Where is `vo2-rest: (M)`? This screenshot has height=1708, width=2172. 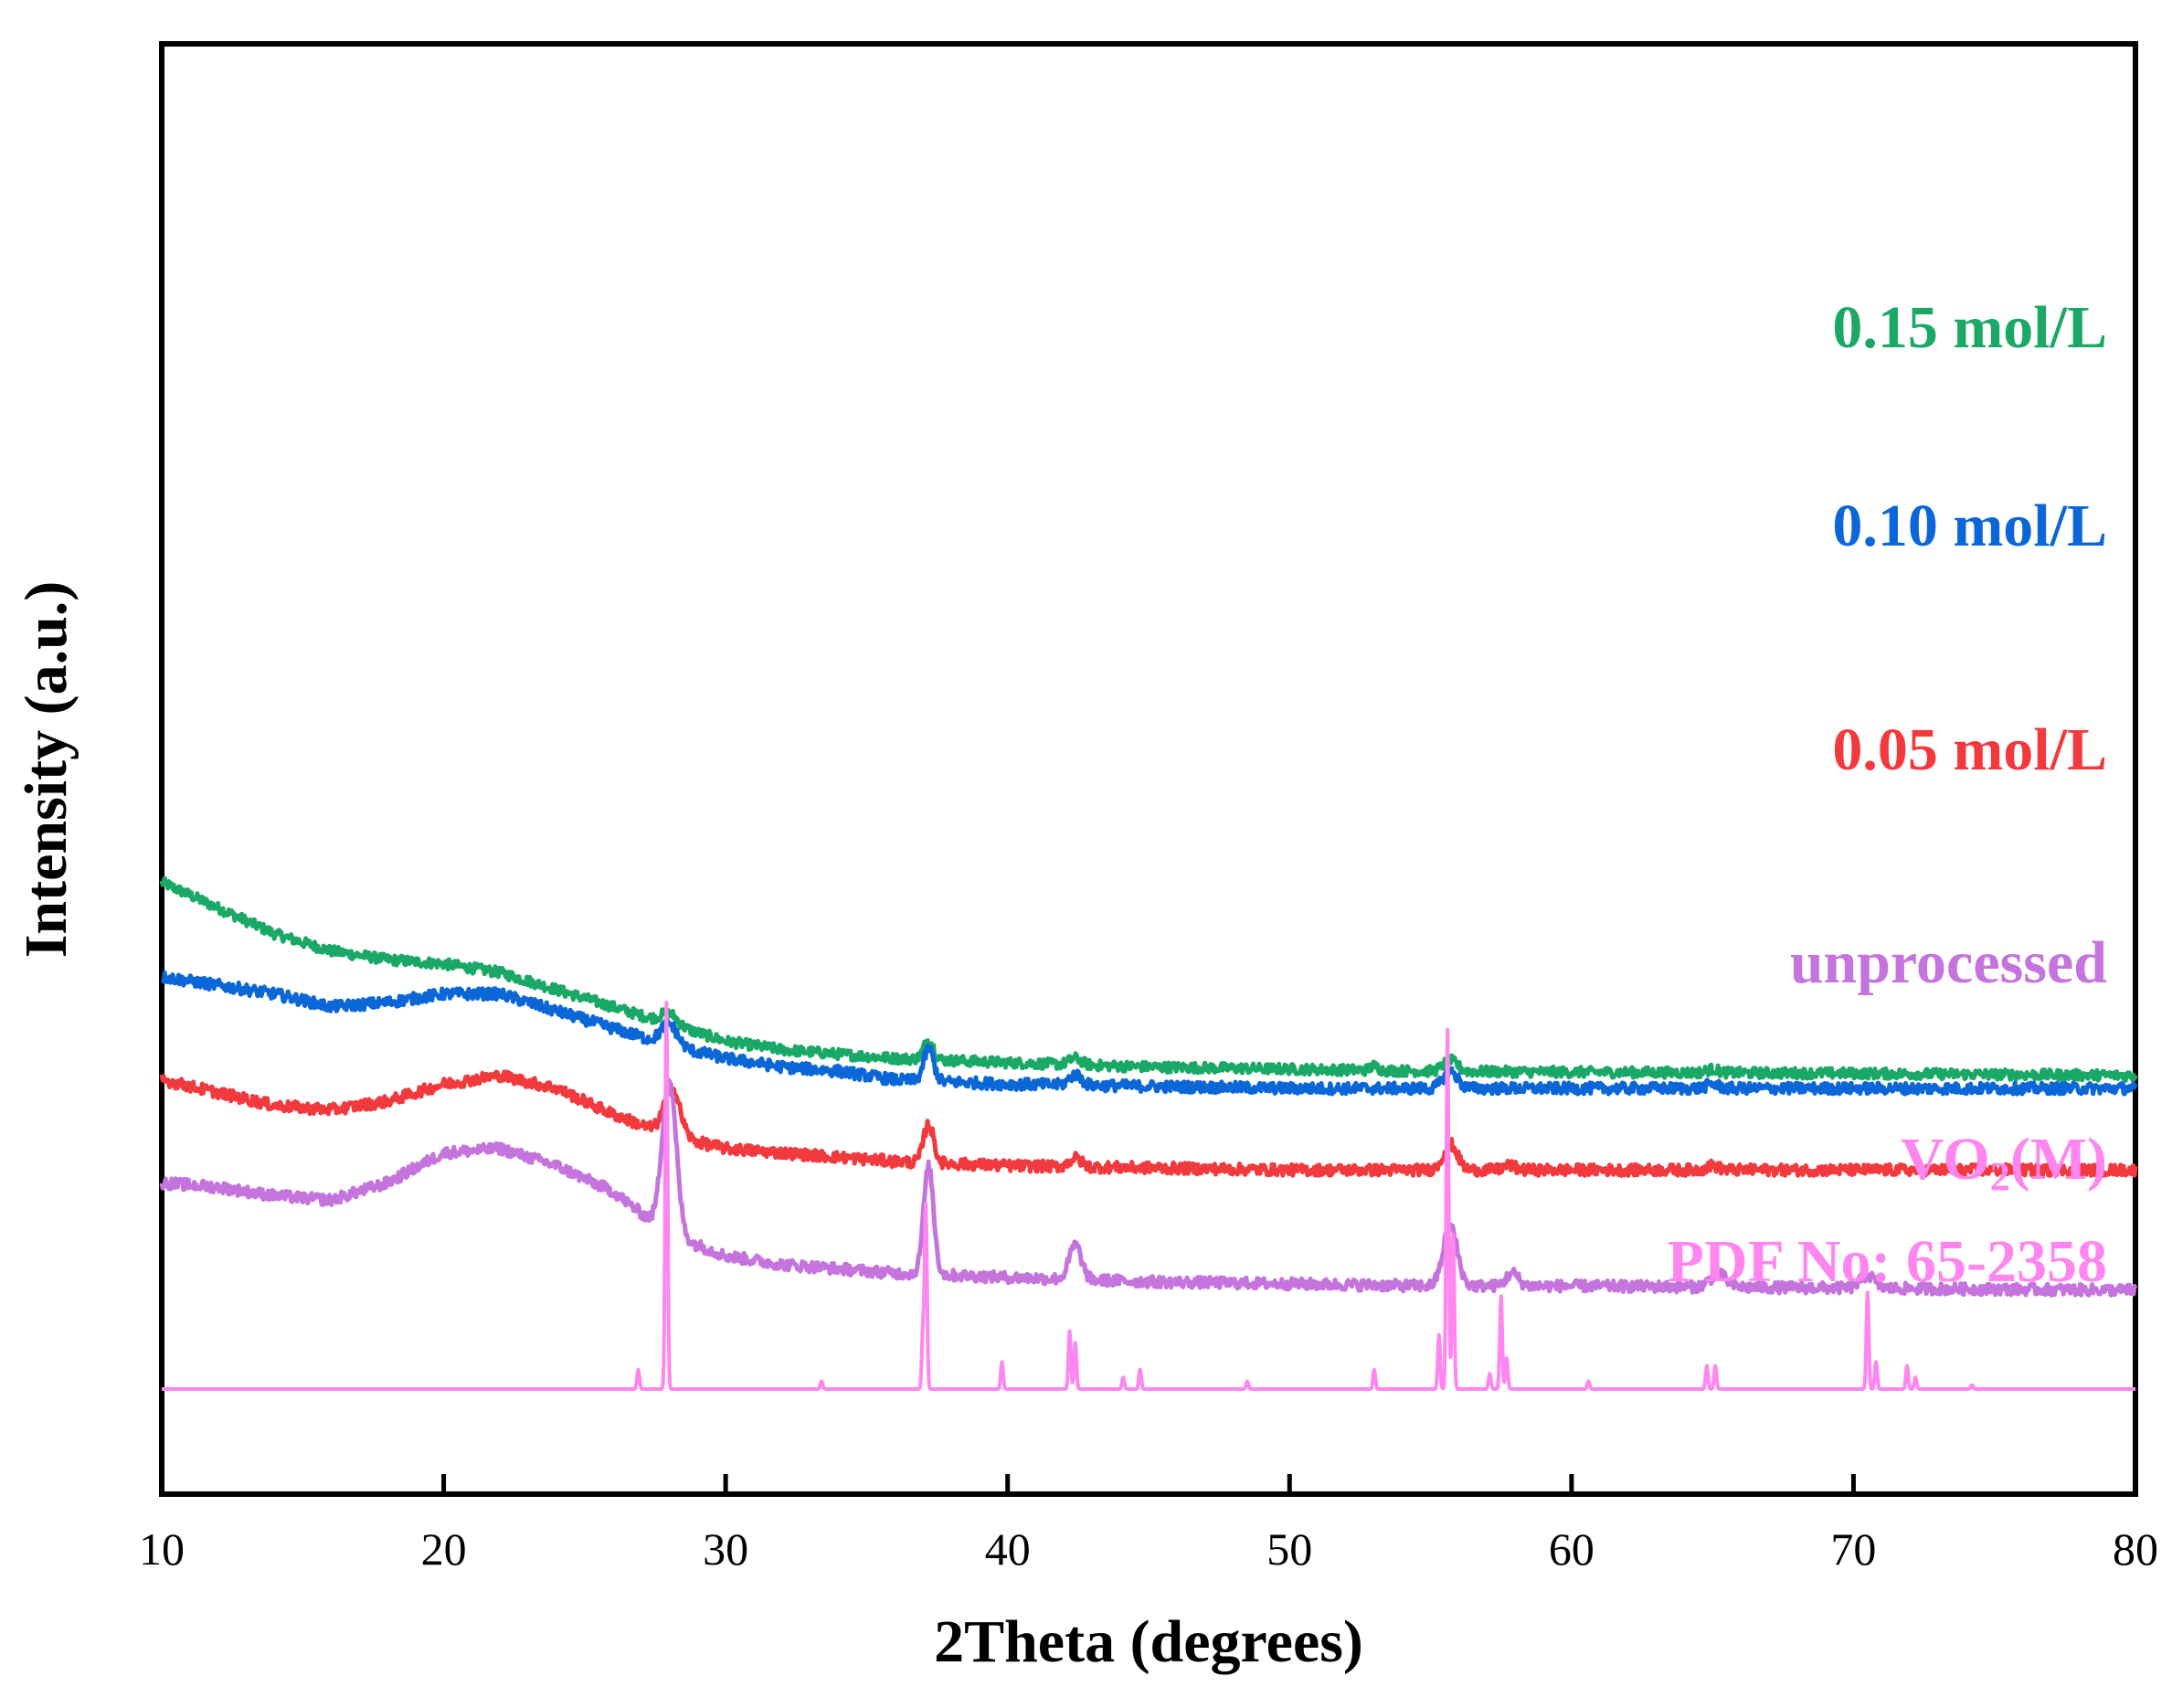 vo2-rest: (M) is located at coordinates (2058, 1159).